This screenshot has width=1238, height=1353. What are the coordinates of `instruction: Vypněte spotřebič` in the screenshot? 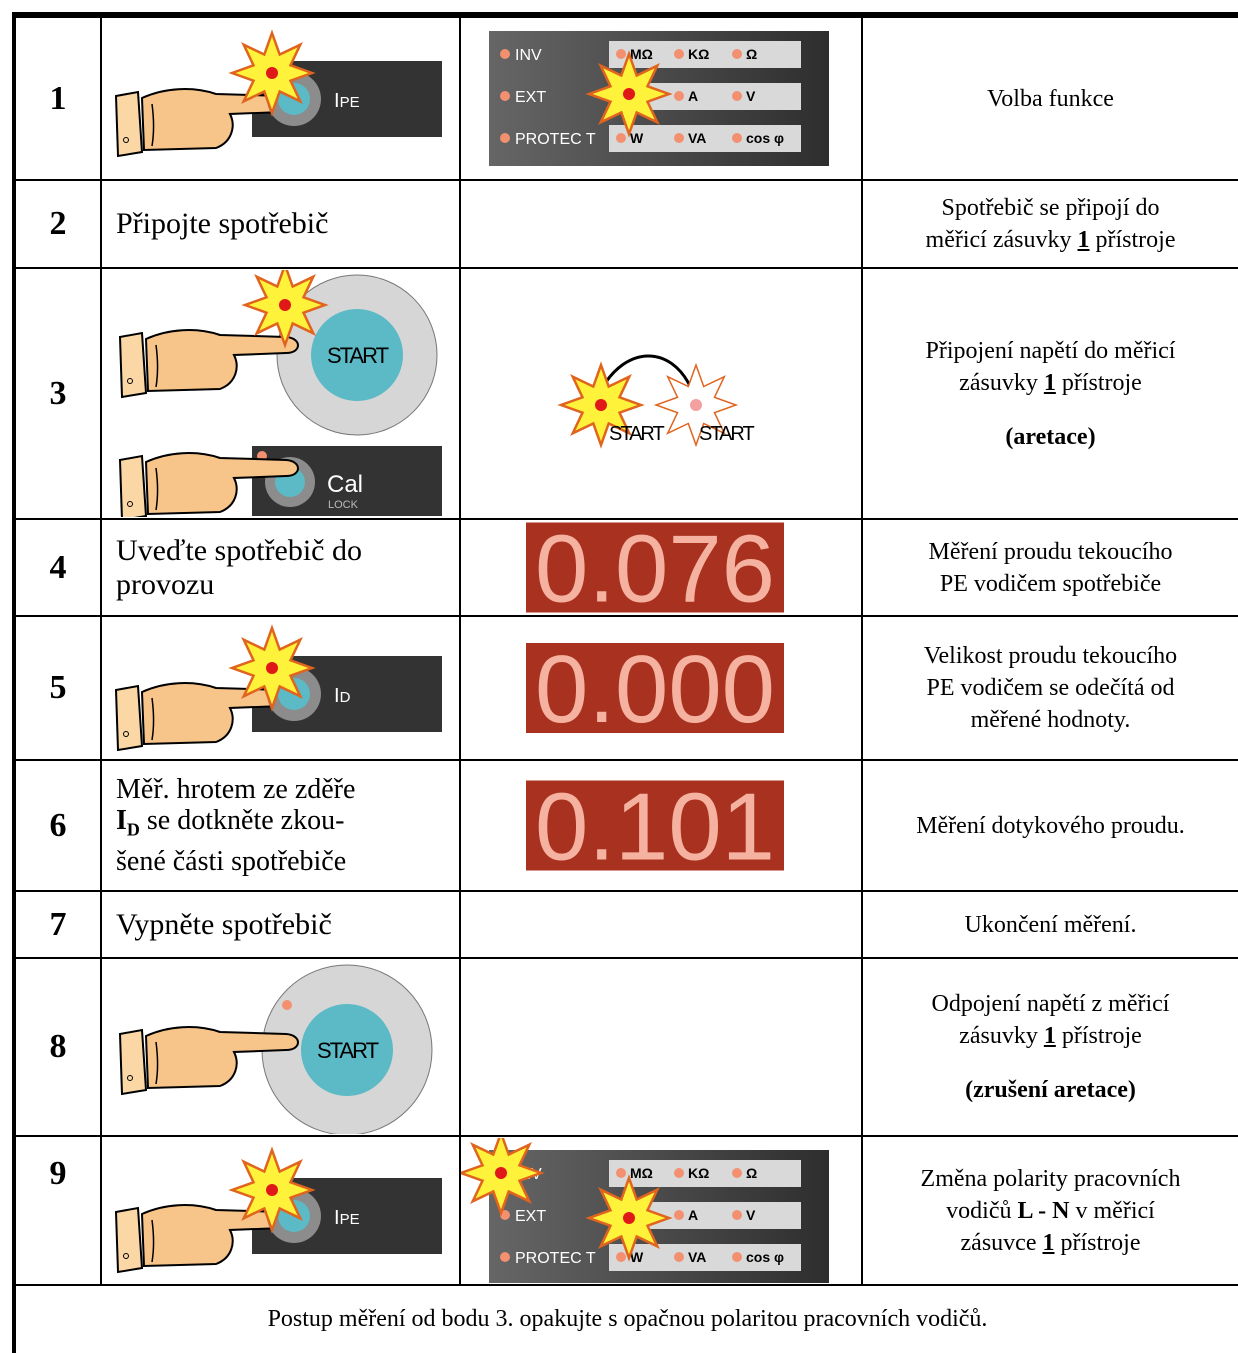 It's located at (280, 924).